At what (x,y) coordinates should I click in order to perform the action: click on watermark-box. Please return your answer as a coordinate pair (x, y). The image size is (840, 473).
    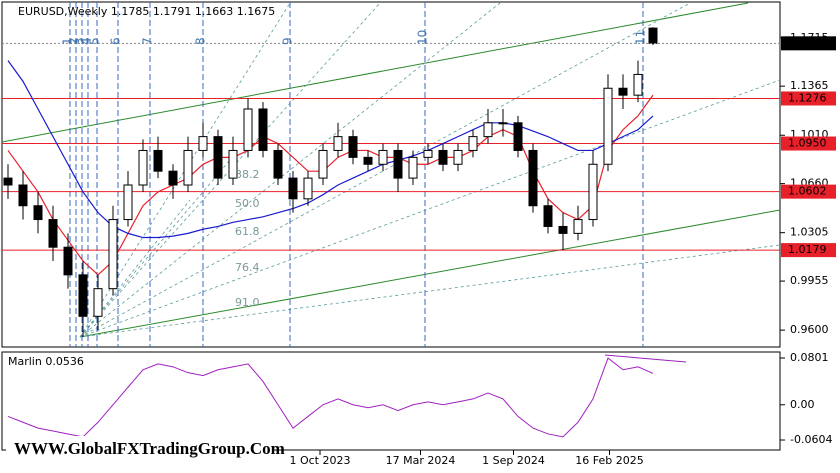
    Looking at the image, I should click on (139, 450).